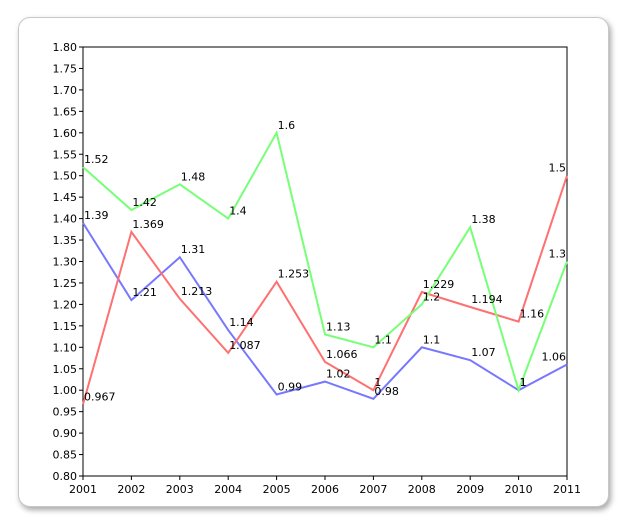 The height and width of the screenshot is (524, 630). What do you see at coordinates (65, 111) in the screenshot?
I see `y-tick-label: 1.65` at bounding box center [65, 111].